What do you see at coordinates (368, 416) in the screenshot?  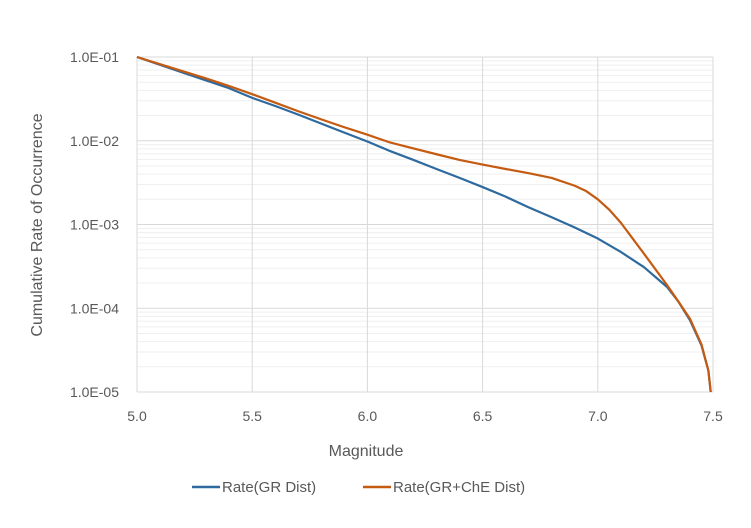 I see `x-tick-label: 6.0` at bounding box center [368, 416].